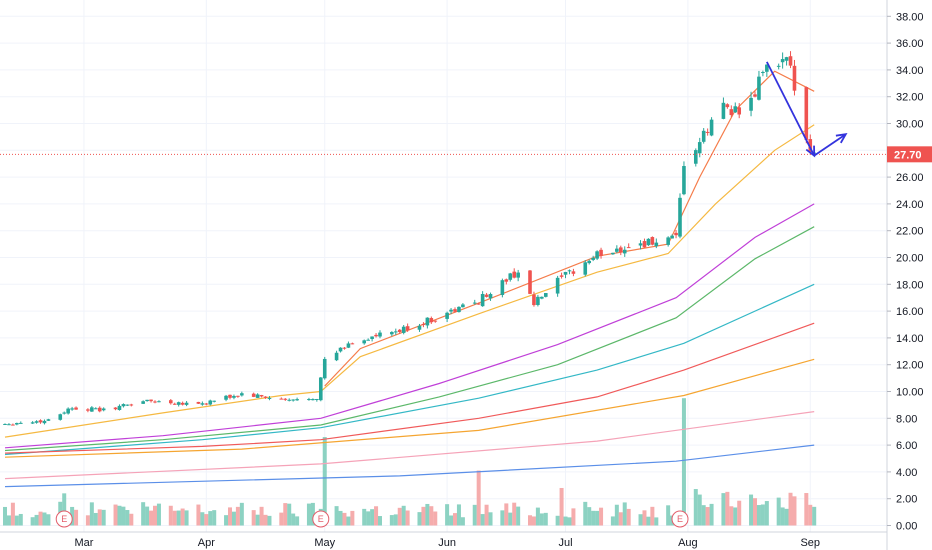 The image size is (932, 550). Describe the element at coordinates (906, 527) in the screenshot. I see `y-tick-label: 0.00` at that location.